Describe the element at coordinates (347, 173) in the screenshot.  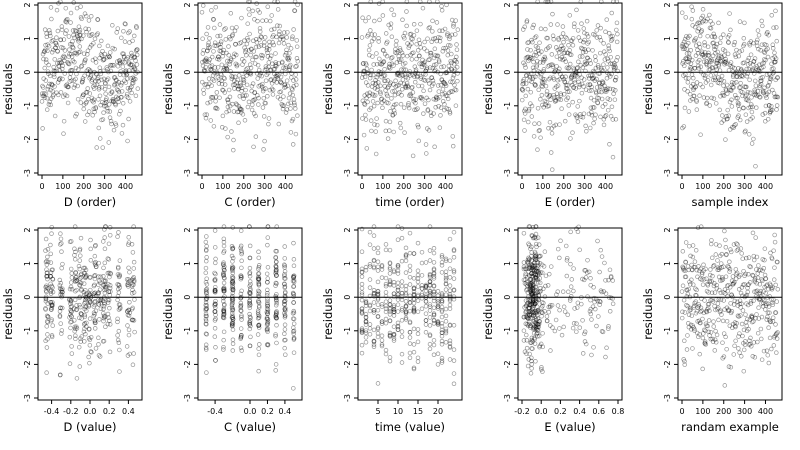
I see `y-tick-label: -3` at that location.